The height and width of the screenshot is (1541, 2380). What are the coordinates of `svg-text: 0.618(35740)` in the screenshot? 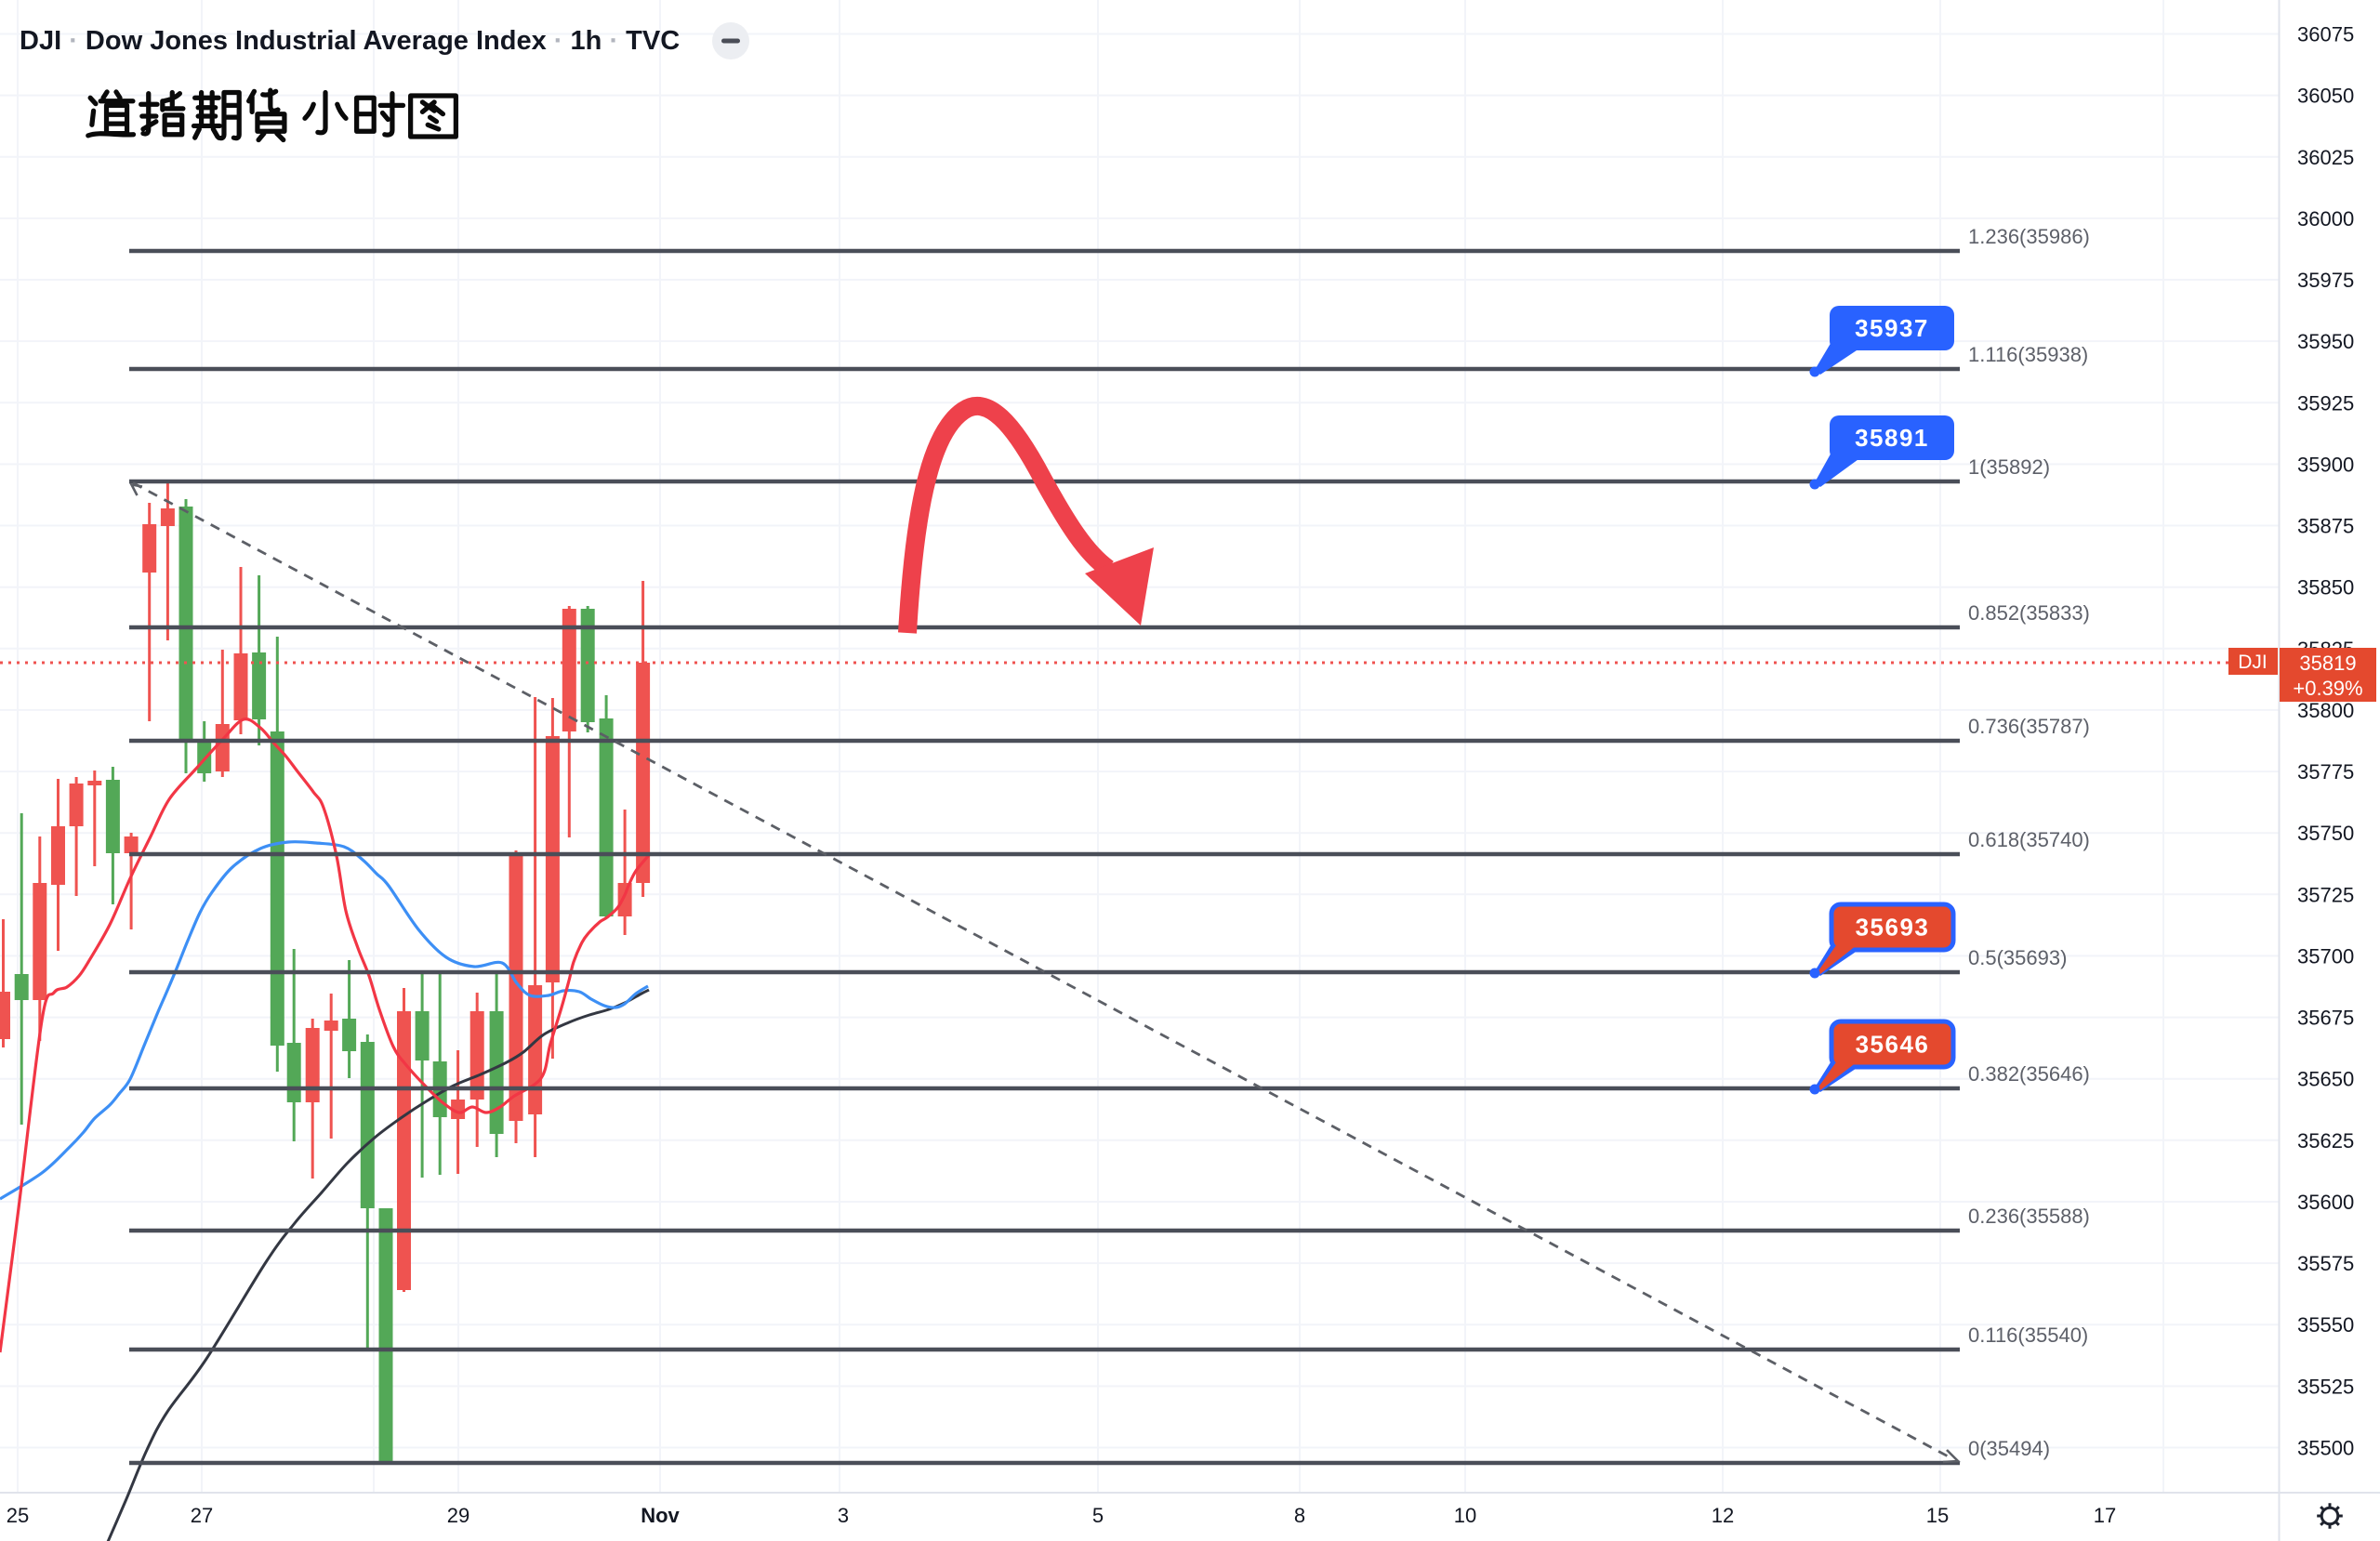 It's located at (2029, 839).